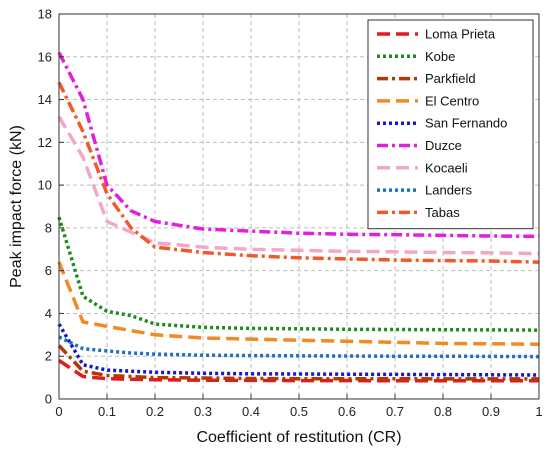 This screenshot has width=550, height=449. I want to click on y-tick-label: 10, so click(45, 185).